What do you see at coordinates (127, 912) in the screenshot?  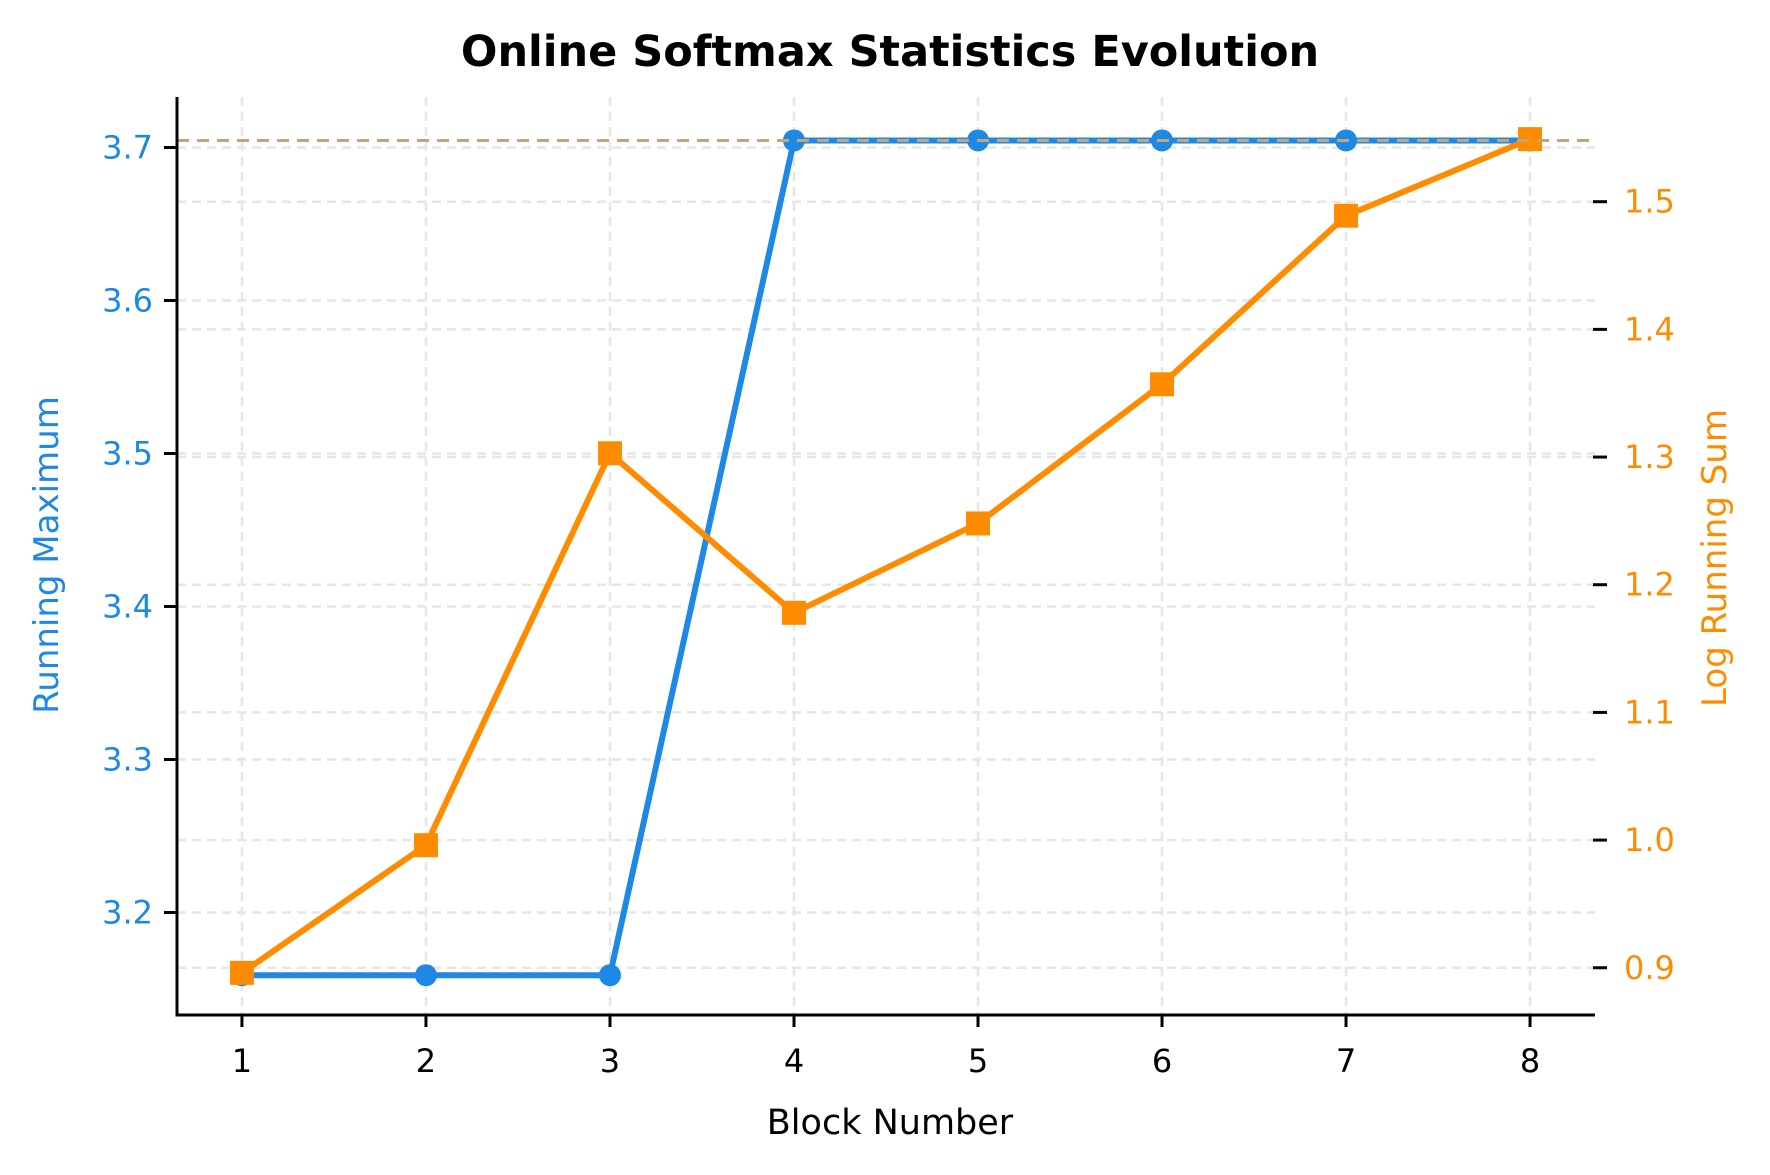 I see `y-left-tick-label: 3.2` at bounding box center [127, 912].